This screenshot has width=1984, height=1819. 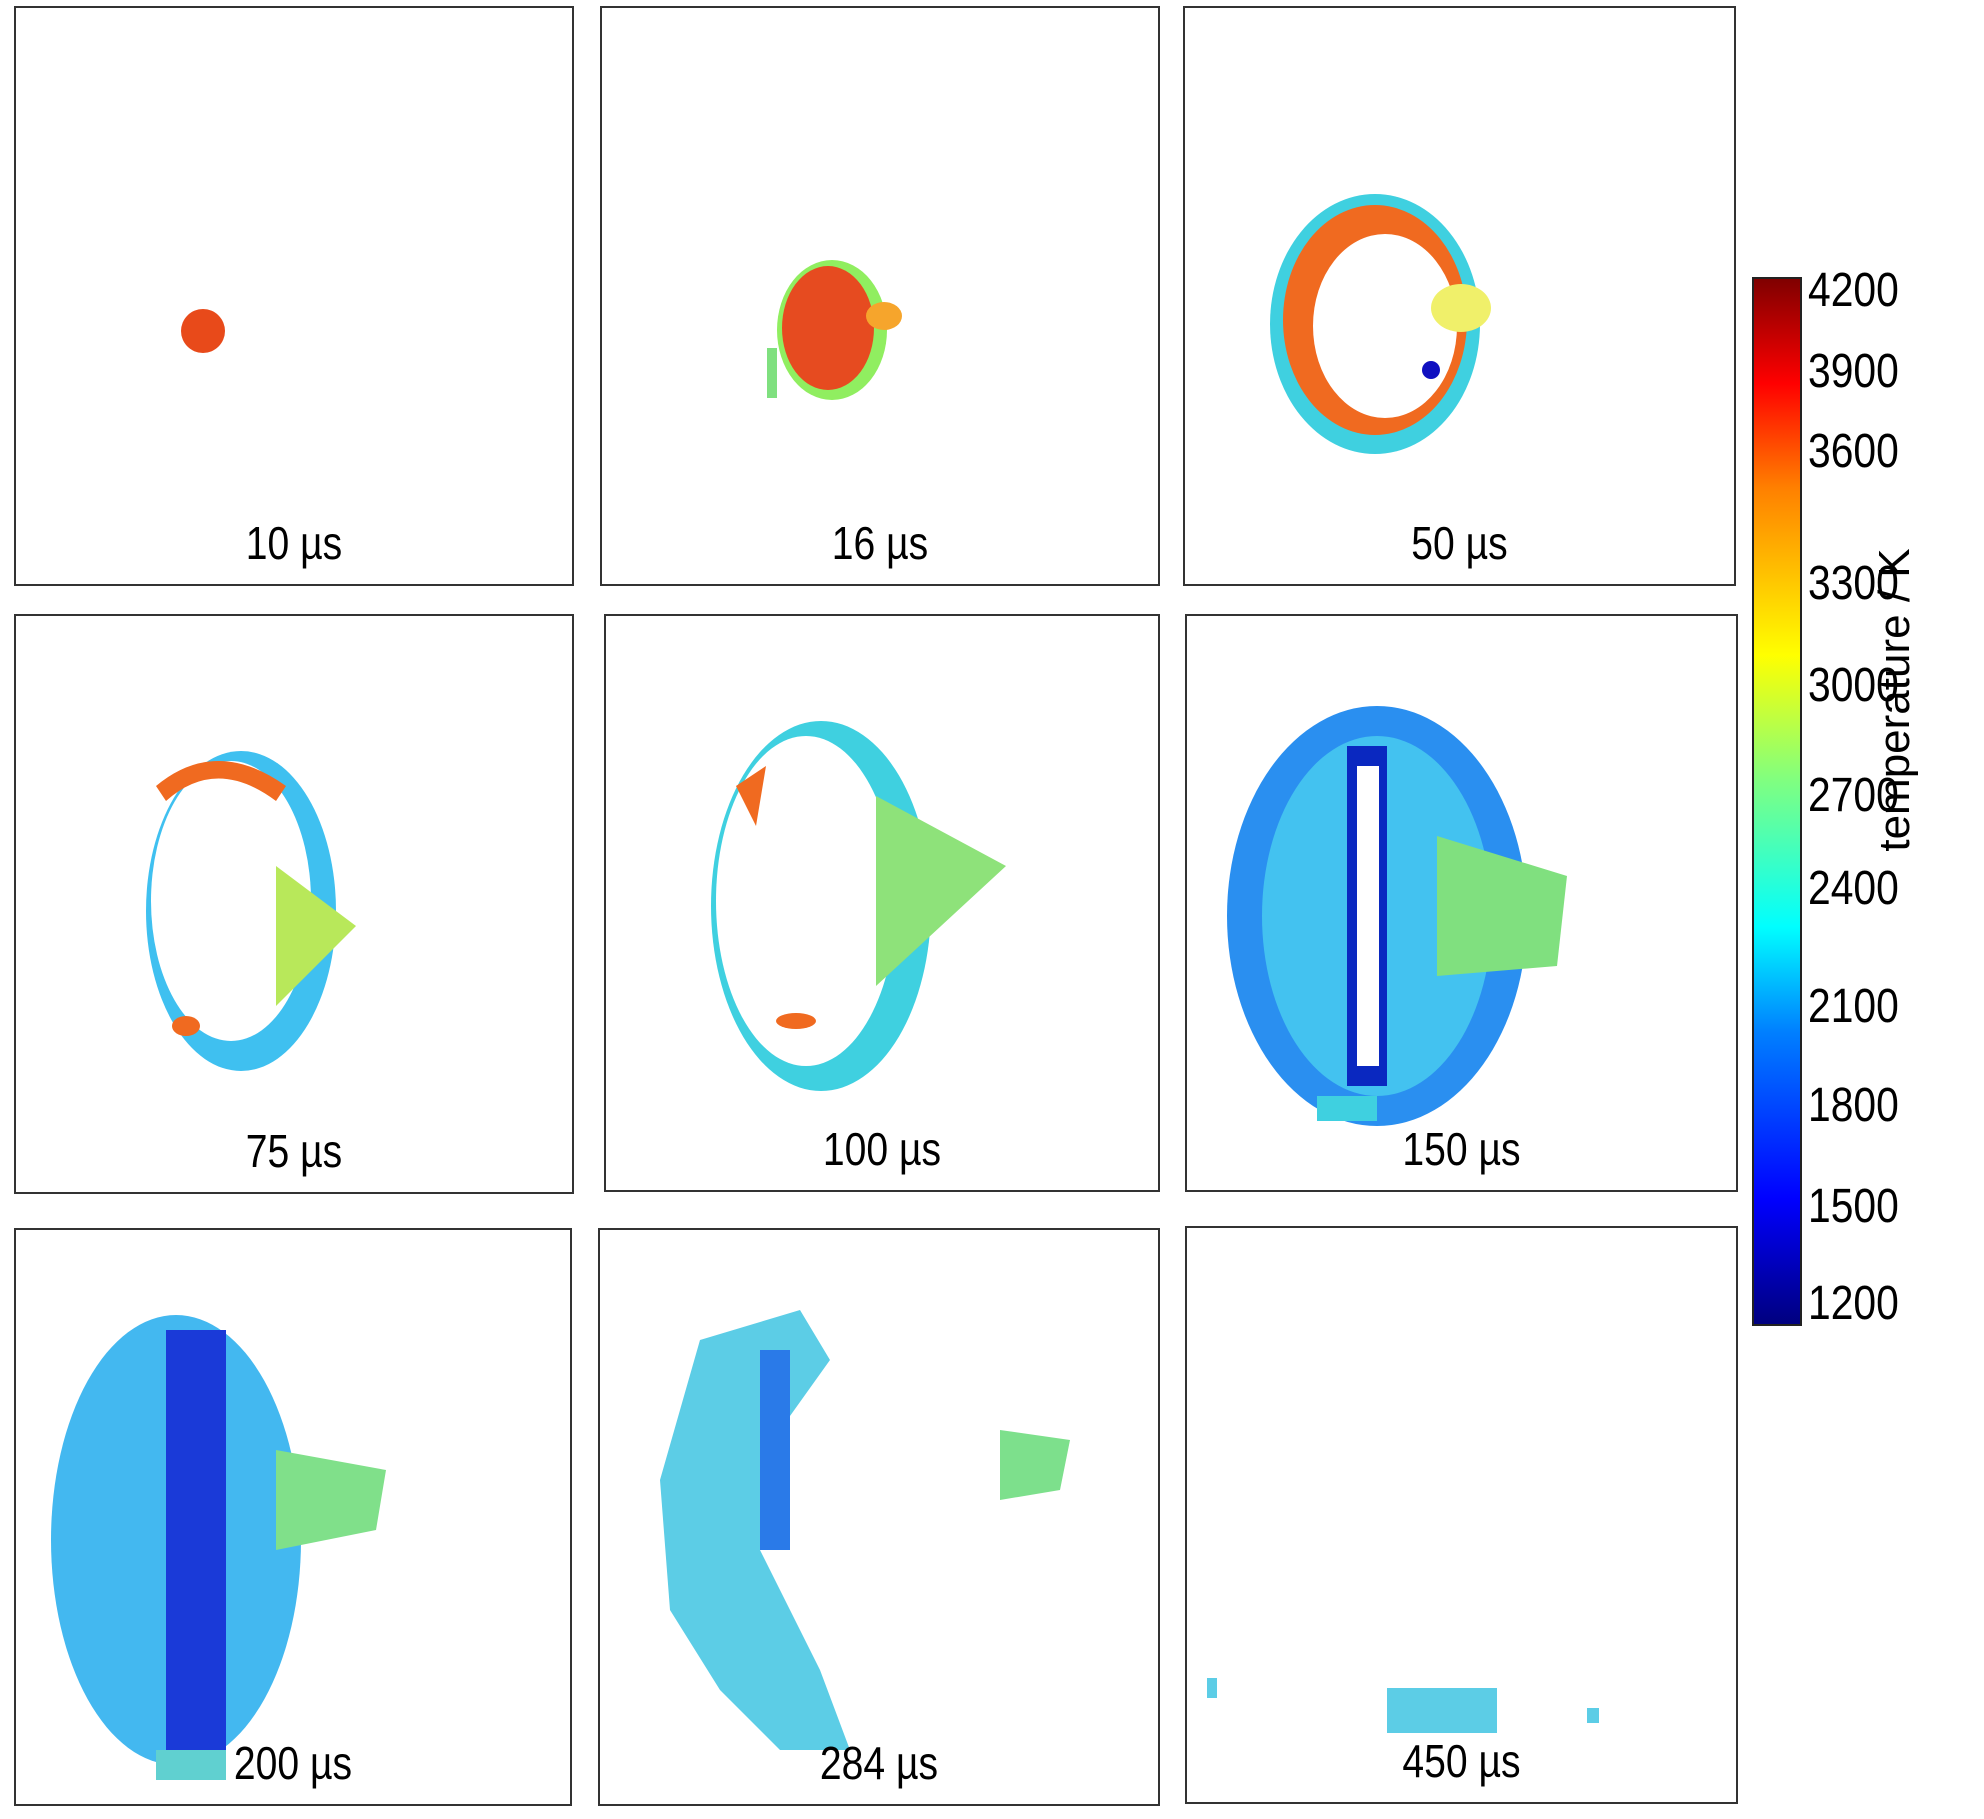 What do you see at coordinates (1853, 1206) in the screenshot?
I see `colorbar-tick-label: 1500` at bounding box center [1853, 1206].